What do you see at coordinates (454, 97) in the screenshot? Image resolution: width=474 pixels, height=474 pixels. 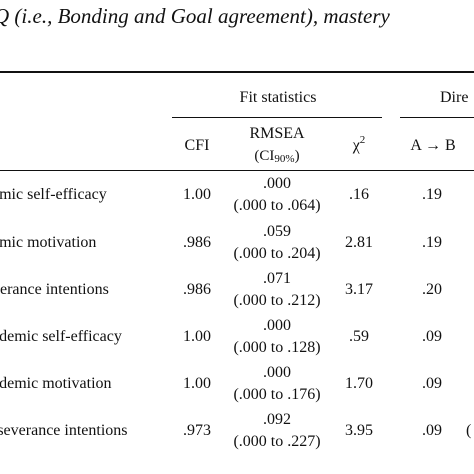 I see `group-header-direct: Dire` at bounding box center [454, 97].